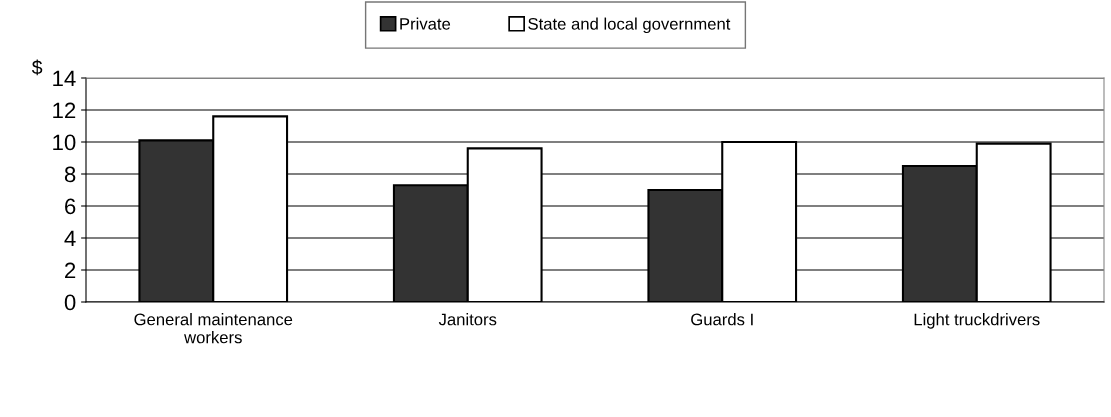 The height and width of the screenshot is (417, 1111). What do you see at coordinates (37, 67) in the screenshot?
I see `y-axis-title: $` at bounding box center [37, 67].